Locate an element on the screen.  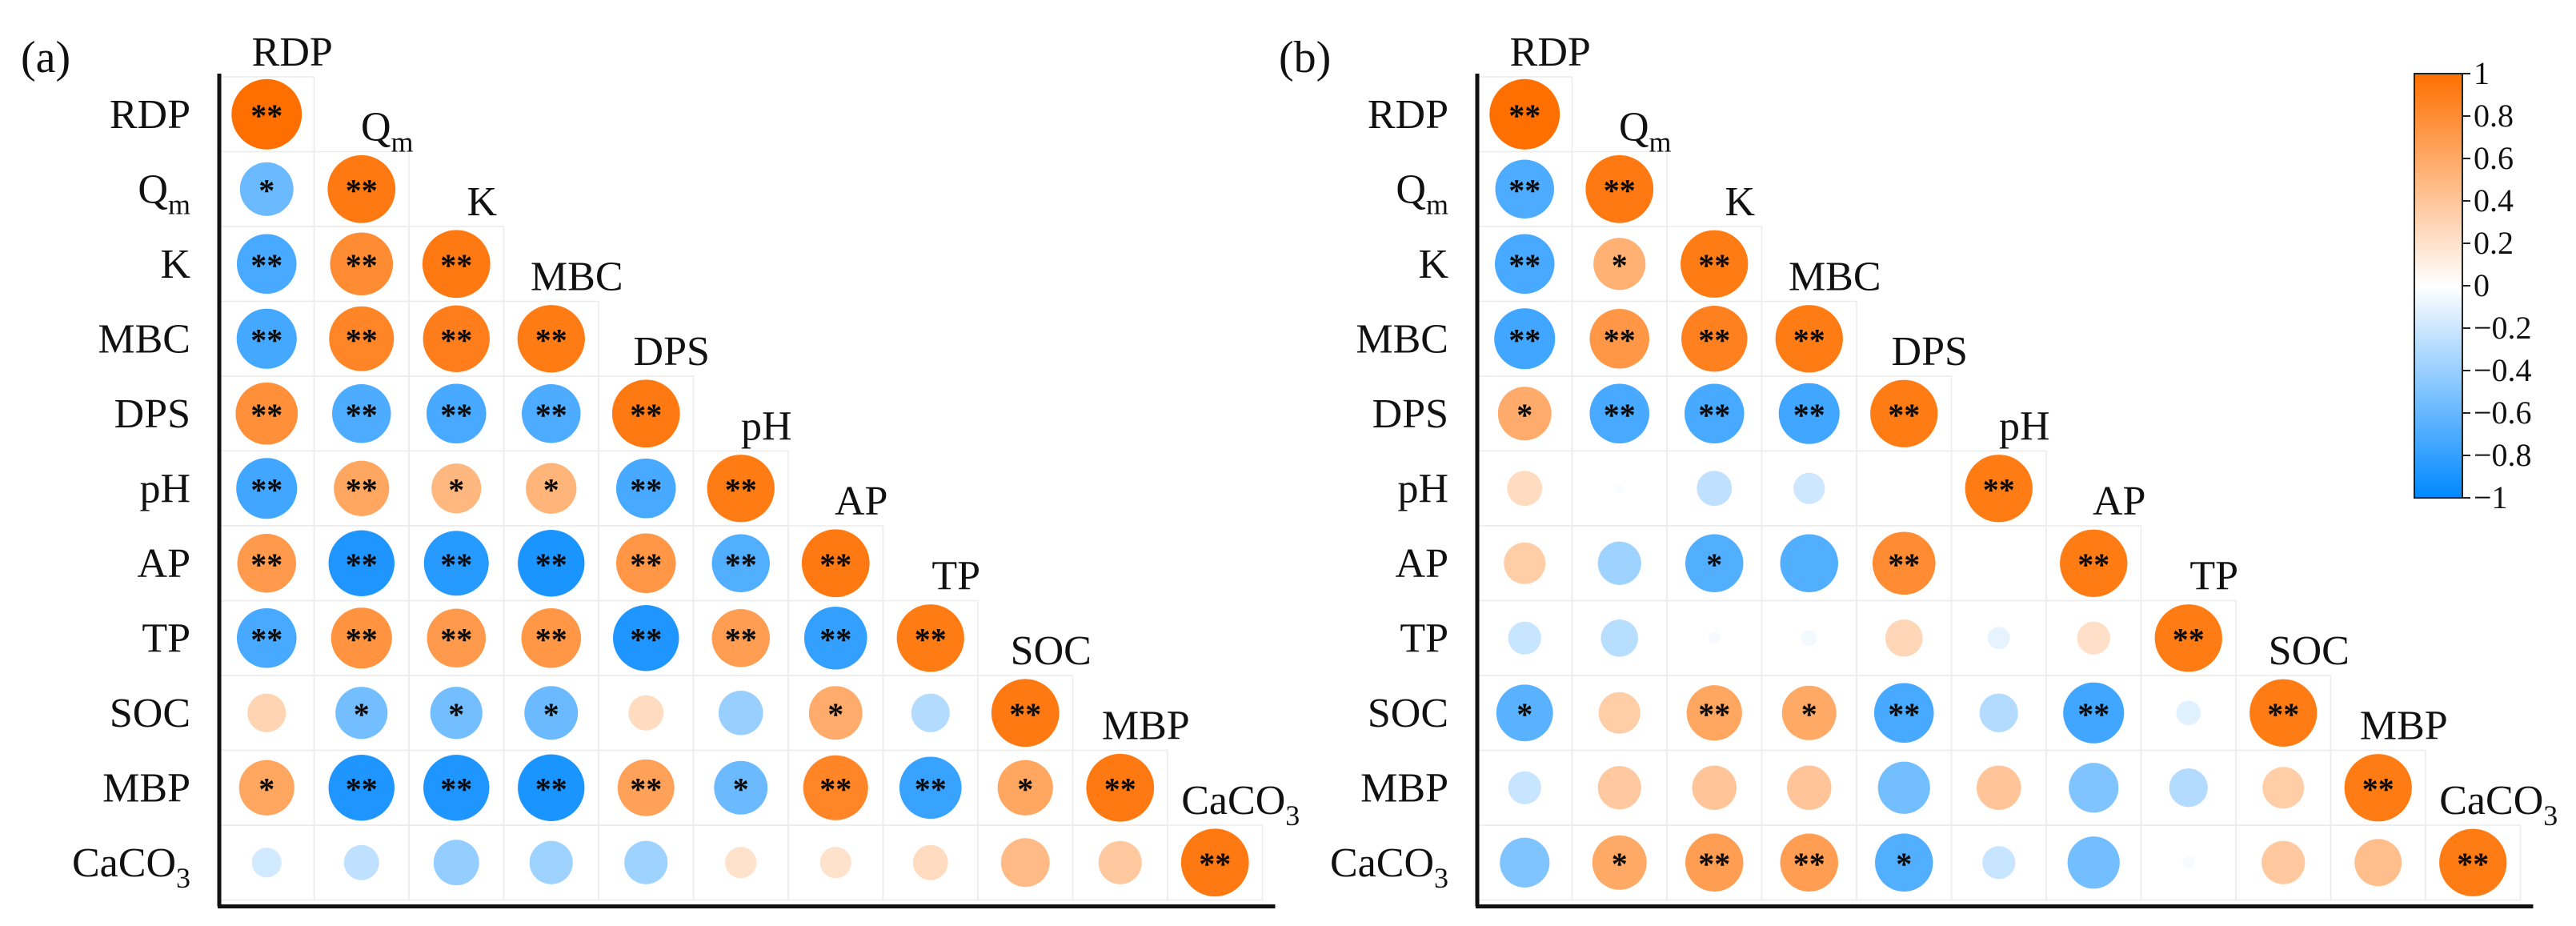
diag-label-tp: TP is located at coordinates (955, 577).